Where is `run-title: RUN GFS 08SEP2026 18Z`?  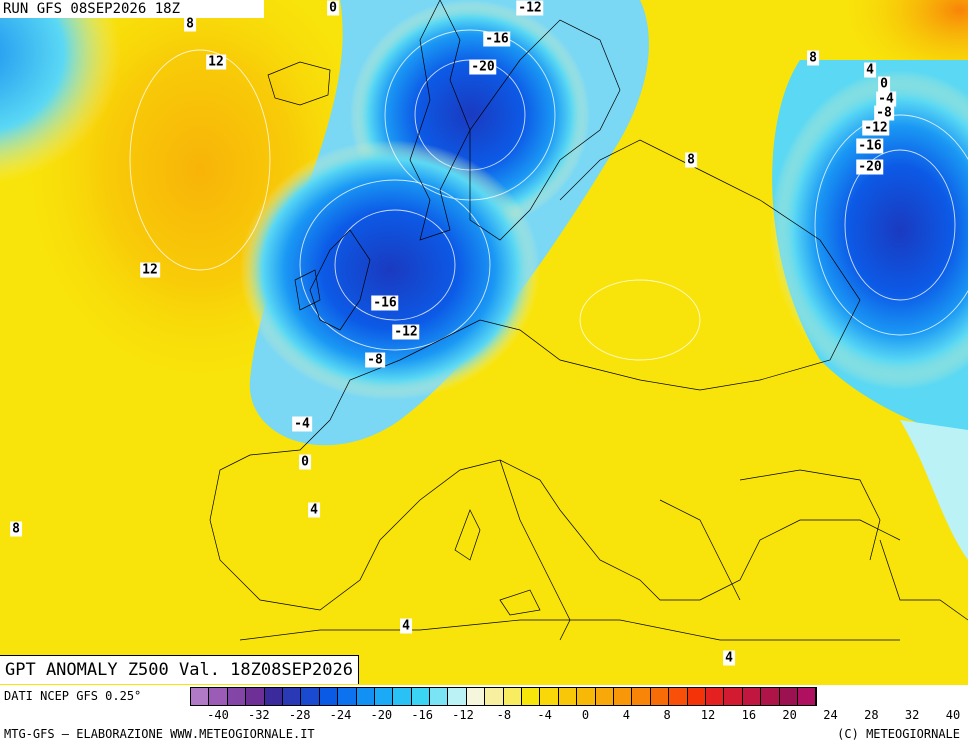 run-title: RUN GFS 08SEP2026 18Z is located at coordinates (132, 9).